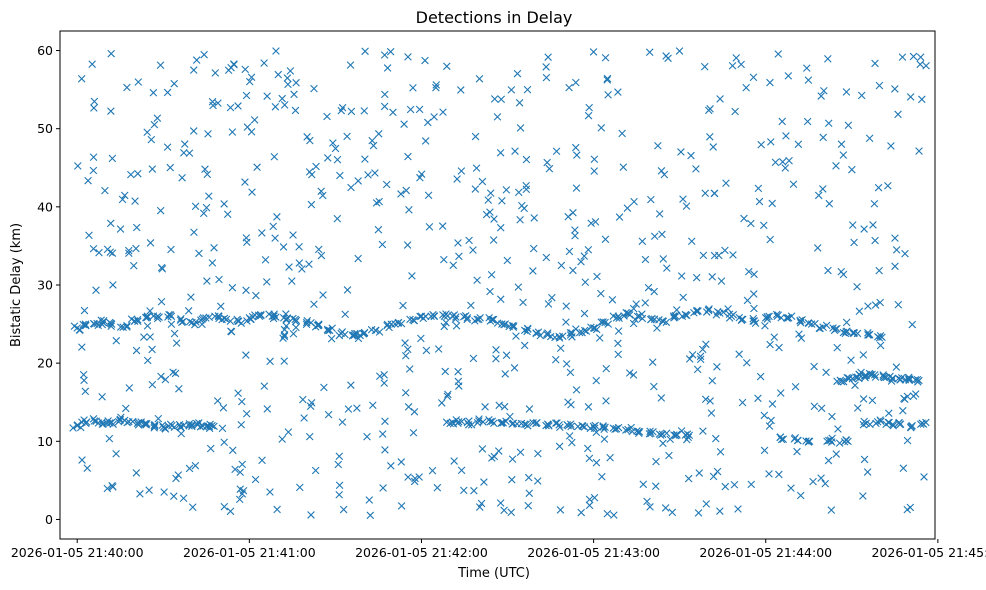 The height and width of the screenshot is (590, 986). What do you see at coordinates (494, 17) in the screenshot?
I see `chart-title: Detections in Delay` at bounding box center [494, 17].